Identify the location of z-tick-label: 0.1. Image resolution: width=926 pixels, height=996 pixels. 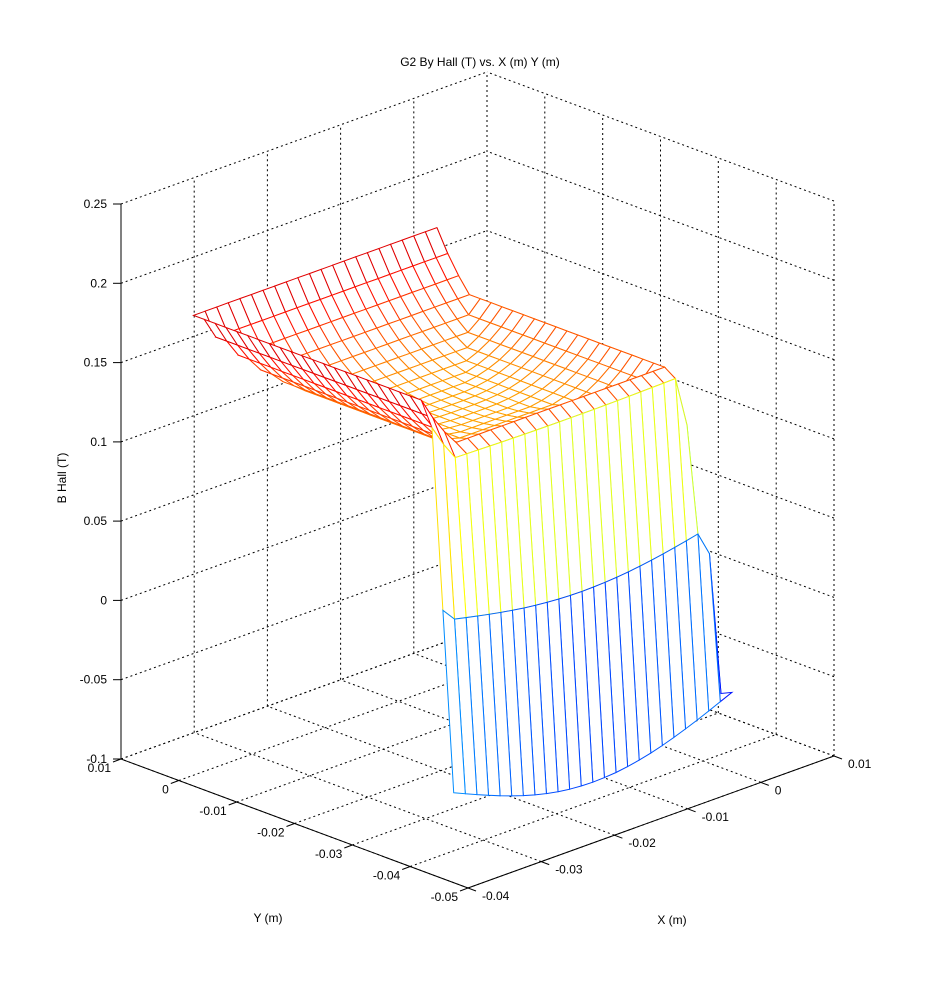
(98, 442).